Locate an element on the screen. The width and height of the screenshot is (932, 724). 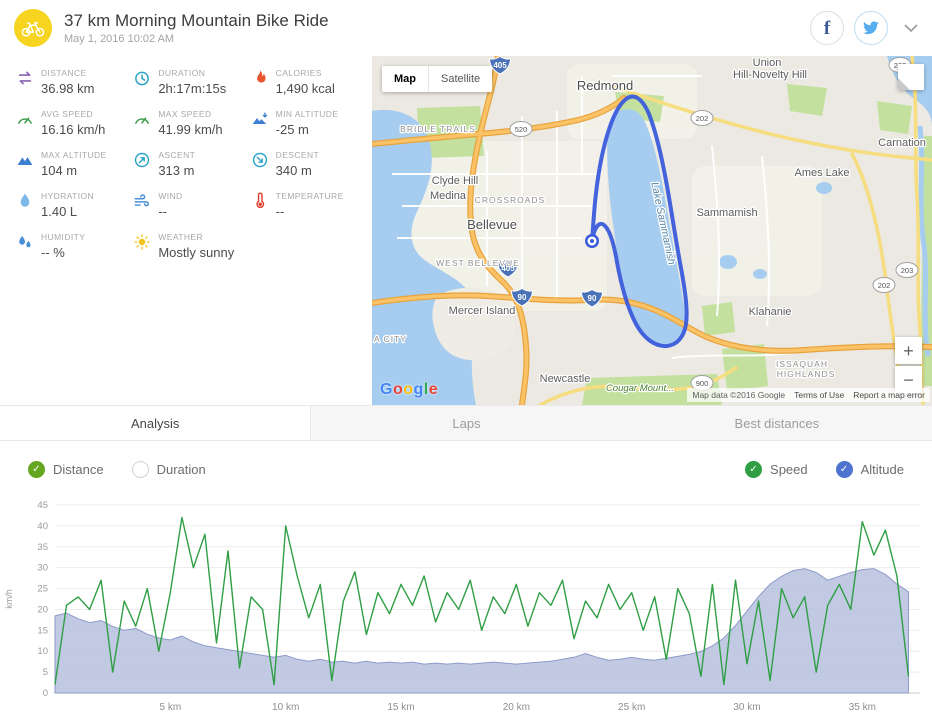
distance-icon is located at coordinates (25, 78).